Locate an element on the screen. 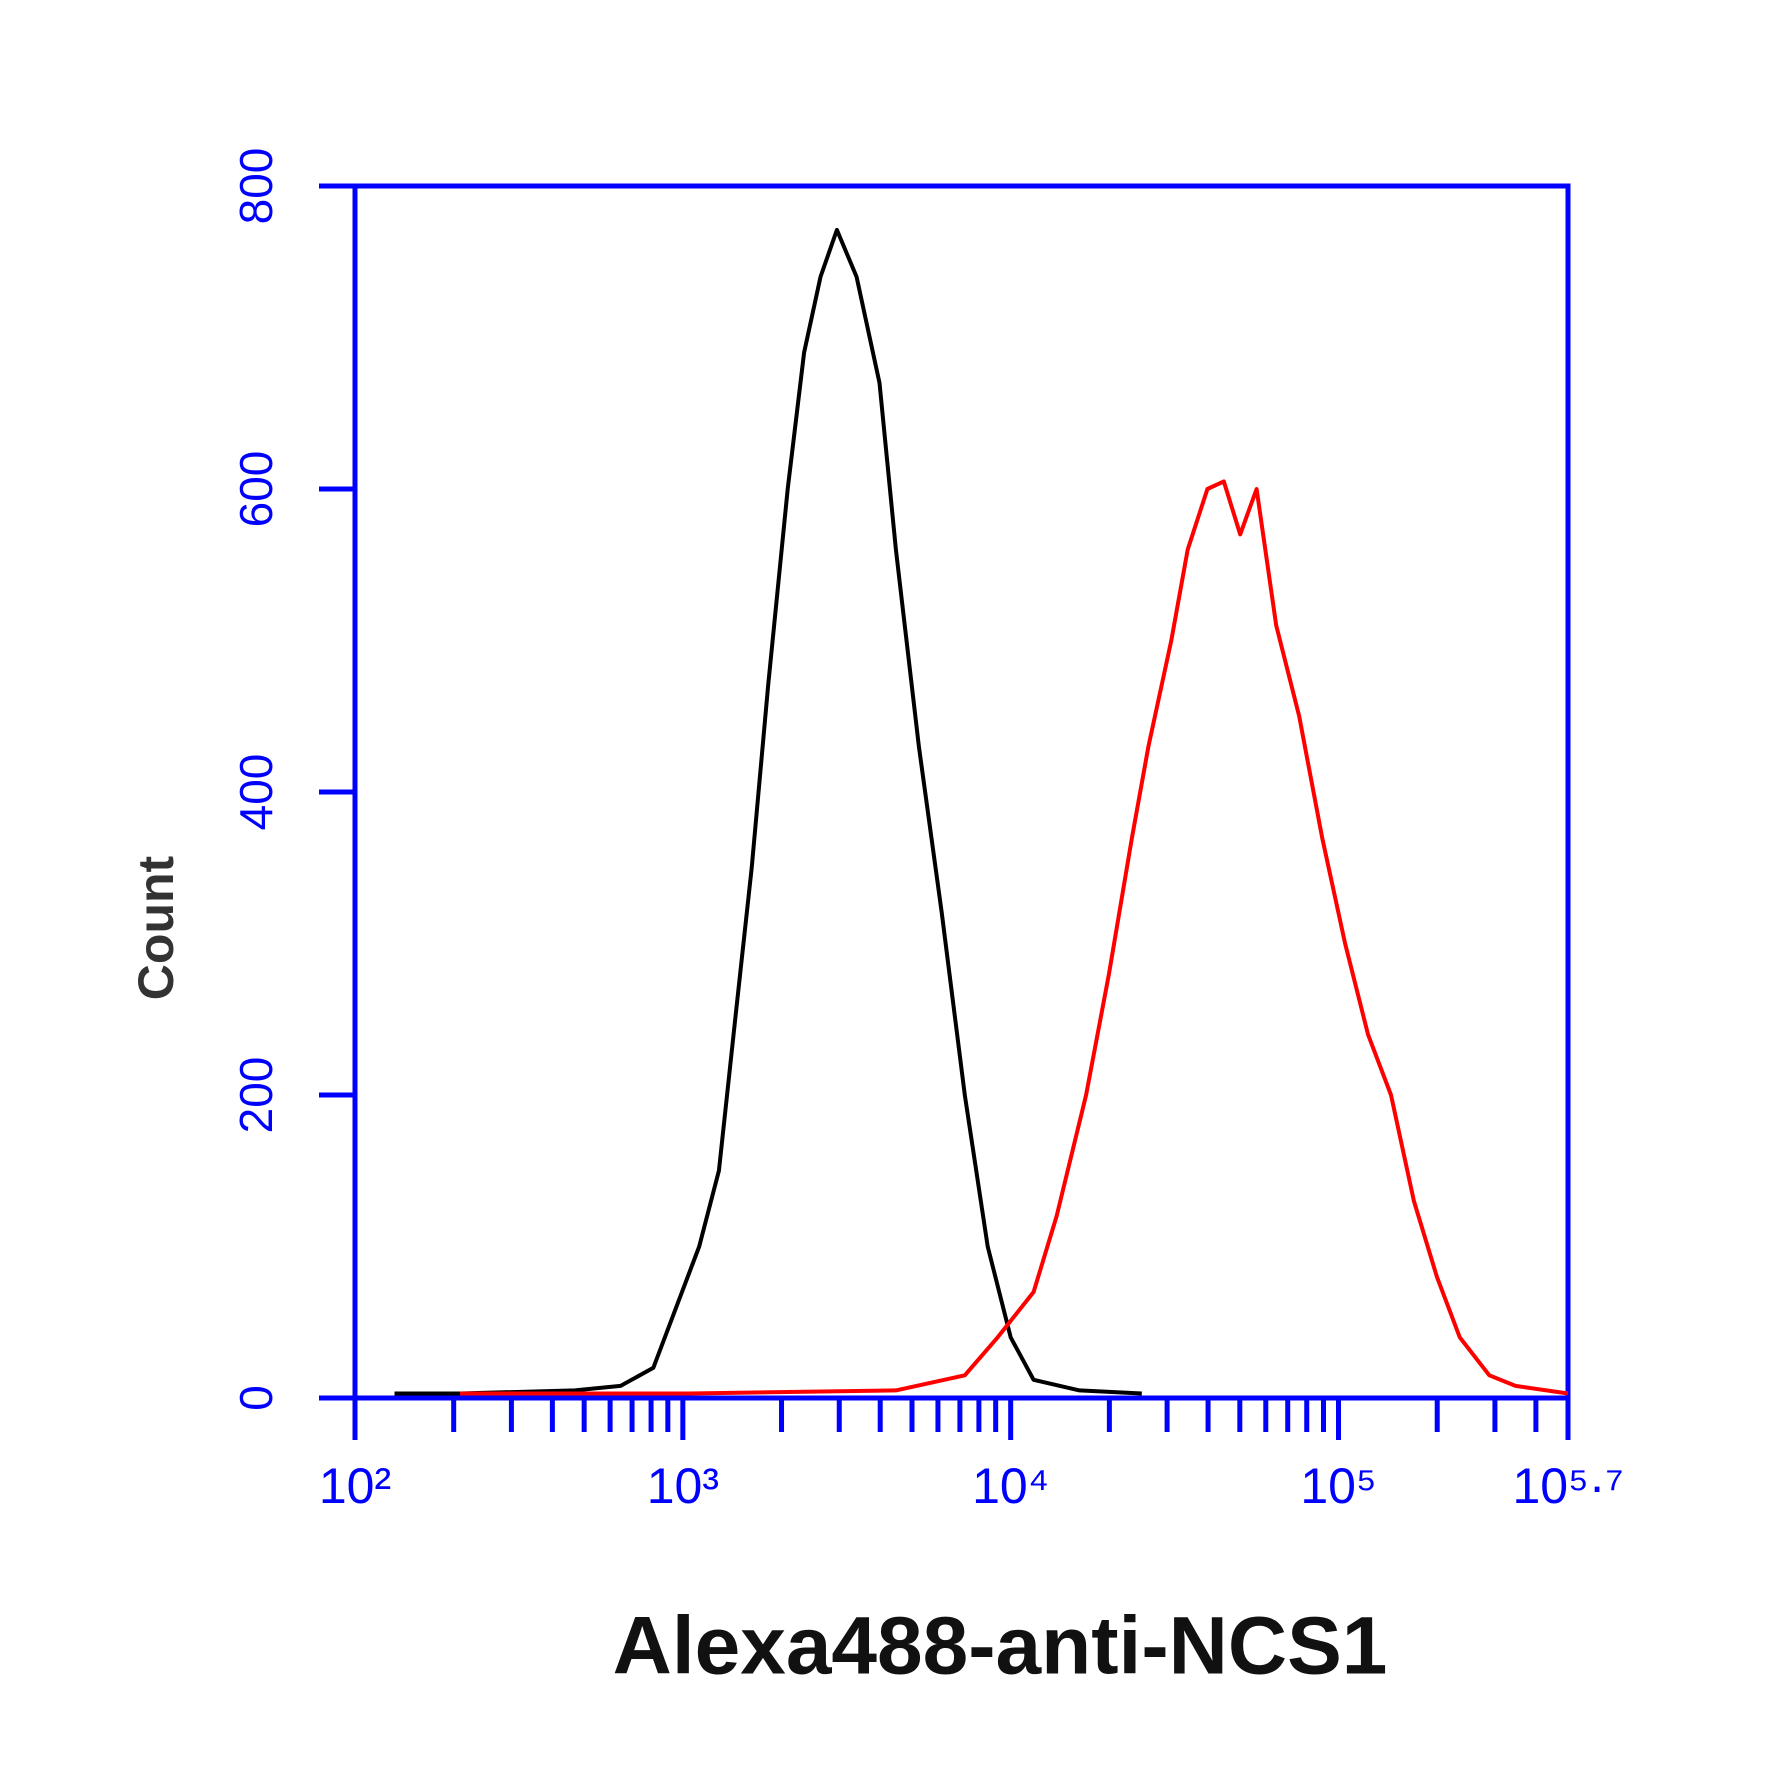 This screenshot has width=1788, height=1788. x-tick-label: 10³ is located at coordinates (683, 1486).